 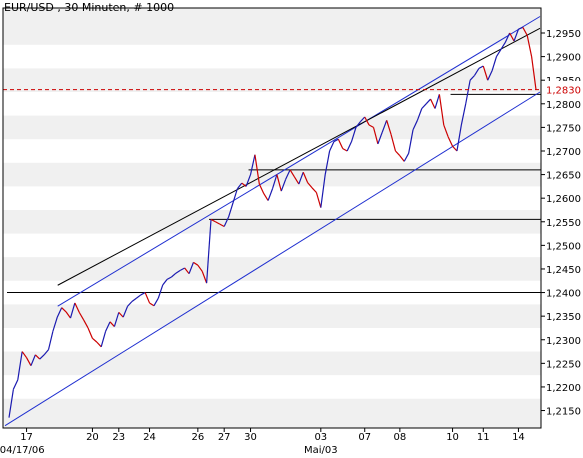 I want to click on x-tick-label: 24, so click(x=149, y=437).